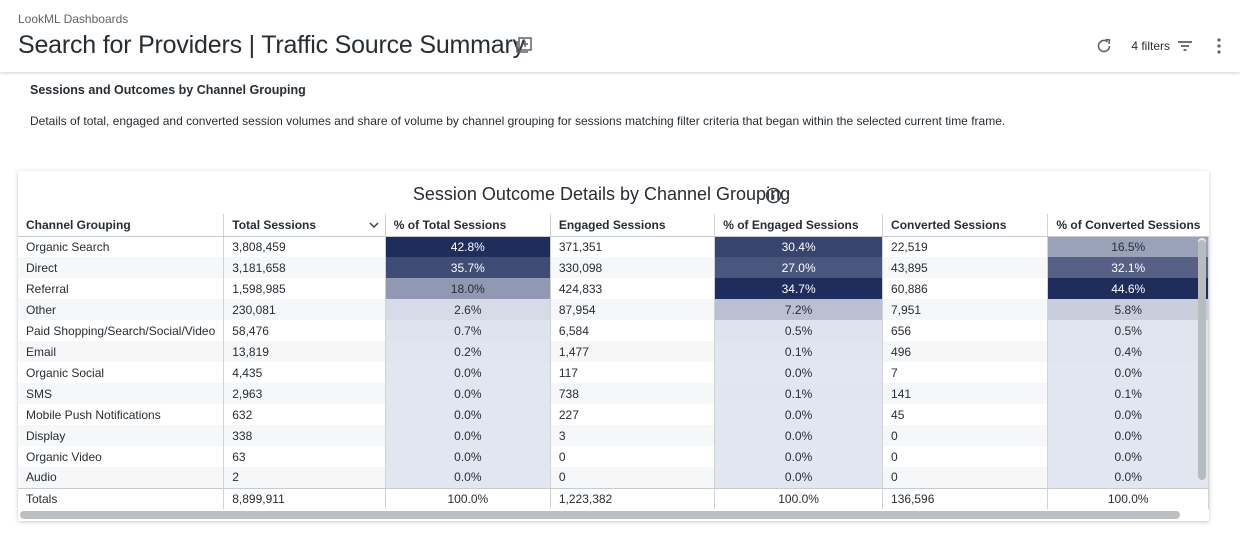 The width and height of the screenshot is (1240, 537). I want to click on value-cell: 496, so click(965, 351).